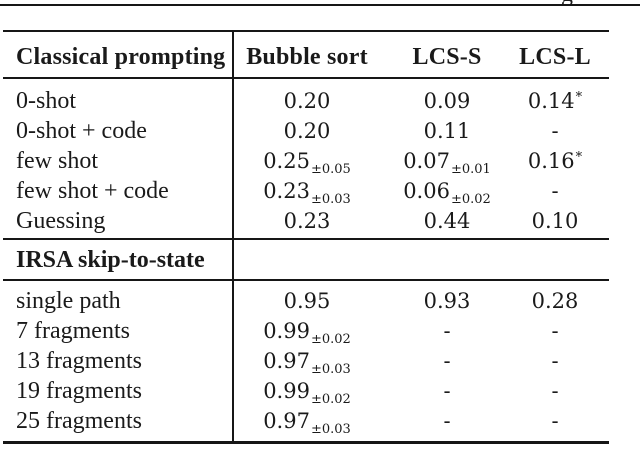 This screenshot has height=449, width=640. Describe the element at coordinates (330, 169) in the screenshot. I see `value-stddev: ±0.05` at that location.